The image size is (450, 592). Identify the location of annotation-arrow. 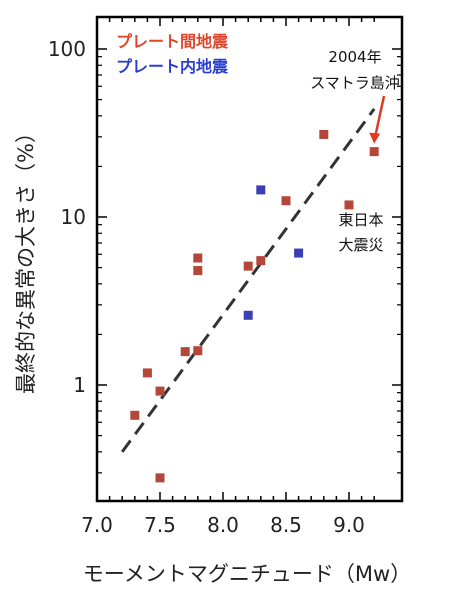
(379, 116).